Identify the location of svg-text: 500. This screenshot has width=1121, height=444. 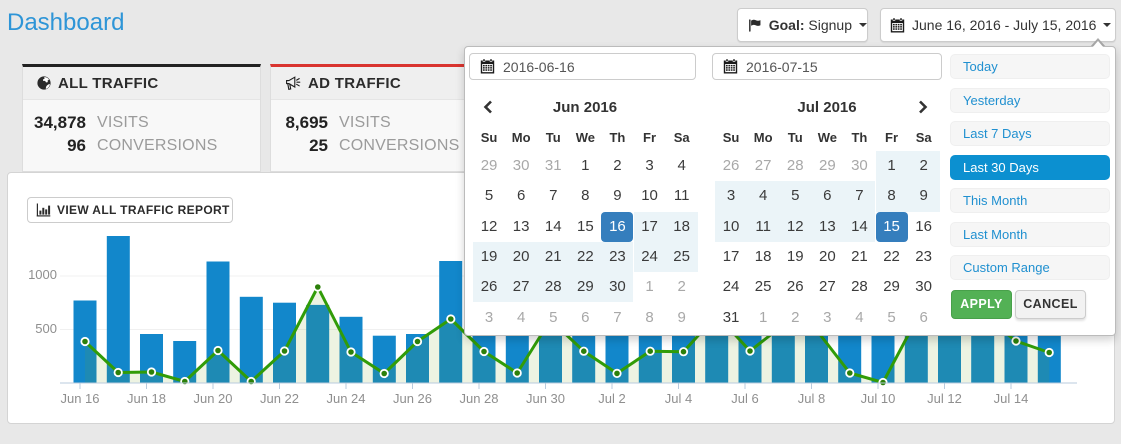
(46, 328).